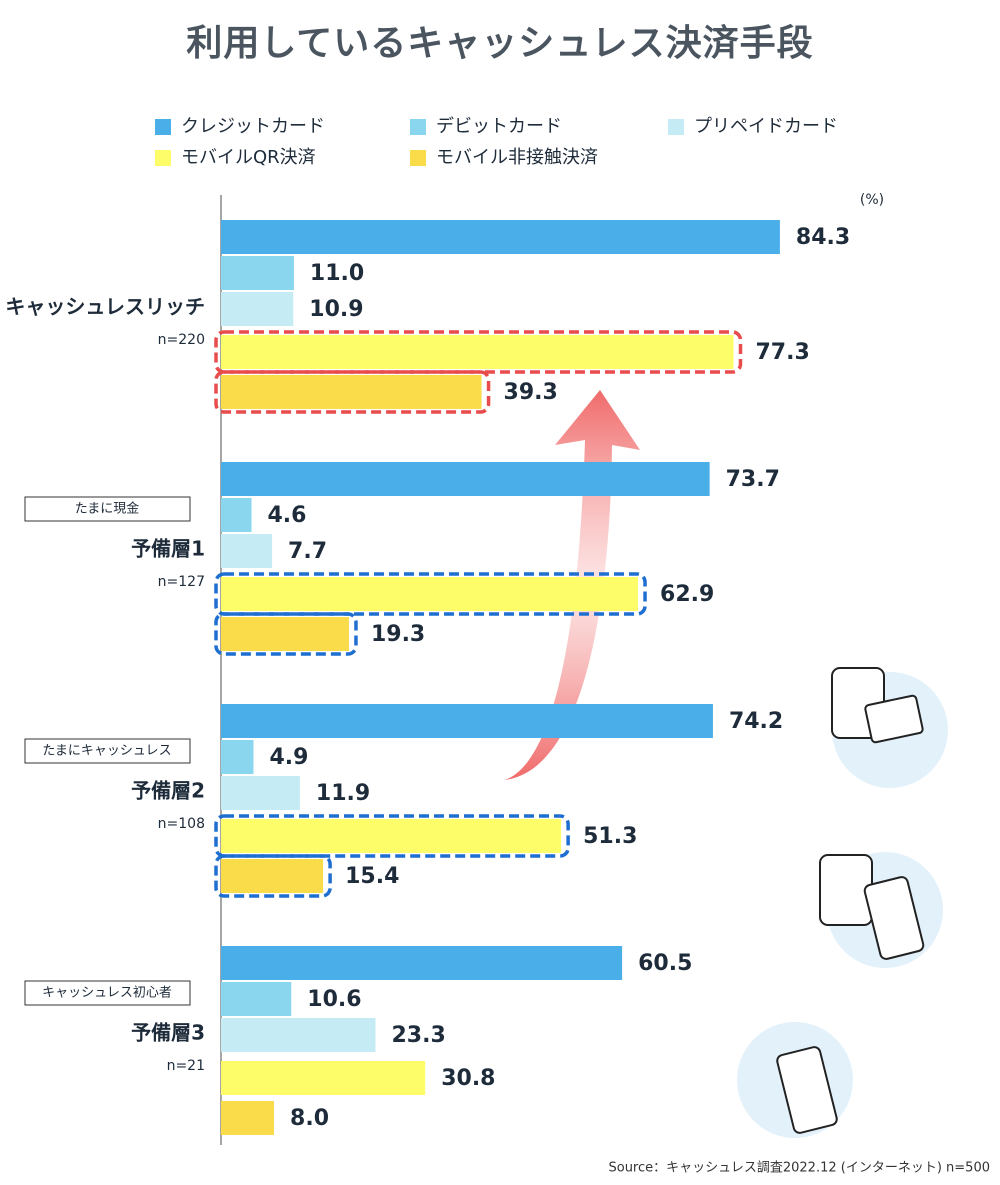 The image size is (1000, 1185). What do you see at coordinates (286, 515) in the screenshot?
I see `value-label: 4.6` at bounding box center [286, 515].